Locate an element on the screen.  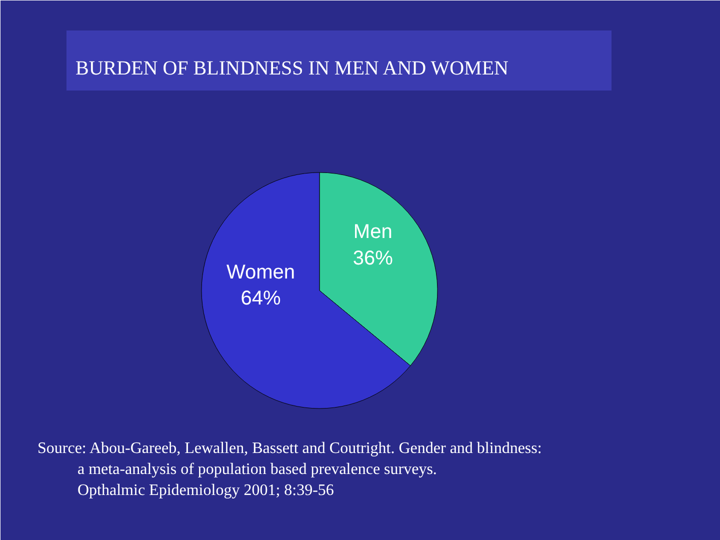
data-label: 64% is located at coordinates (261, 299).